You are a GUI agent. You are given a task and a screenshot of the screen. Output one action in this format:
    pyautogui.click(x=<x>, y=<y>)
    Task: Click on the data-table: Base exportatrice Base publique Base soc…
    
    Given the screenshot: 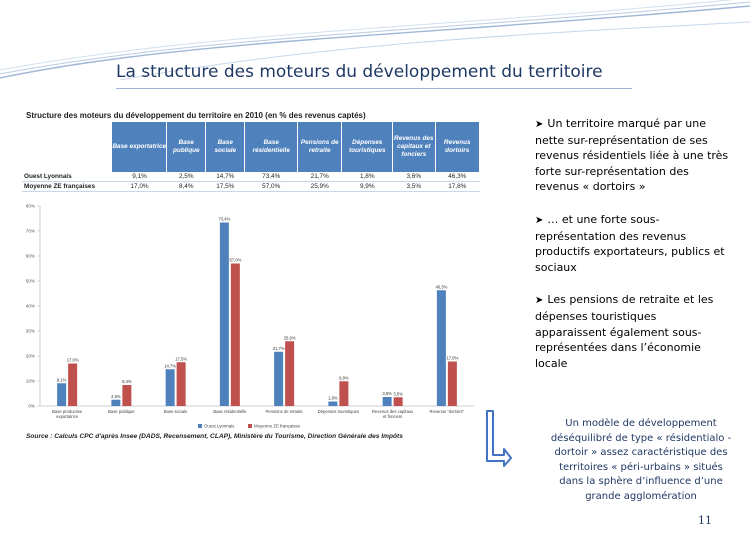 What is the action you would take?
    pyautogui.click(x=251, y=157)
    